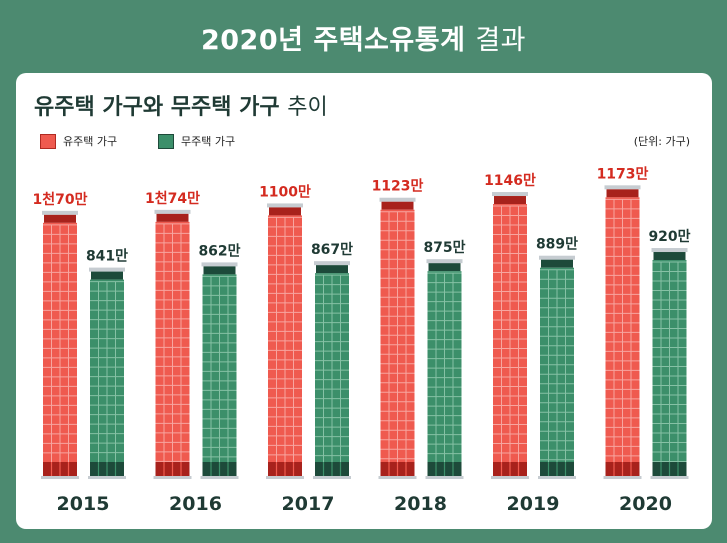 This screenshot has width=727, height=543. What do you see at coordinates (333, 40) in the screenshot?
I see `title-bold: 2020년 주택소유통계` at bounding box center [333, 40].